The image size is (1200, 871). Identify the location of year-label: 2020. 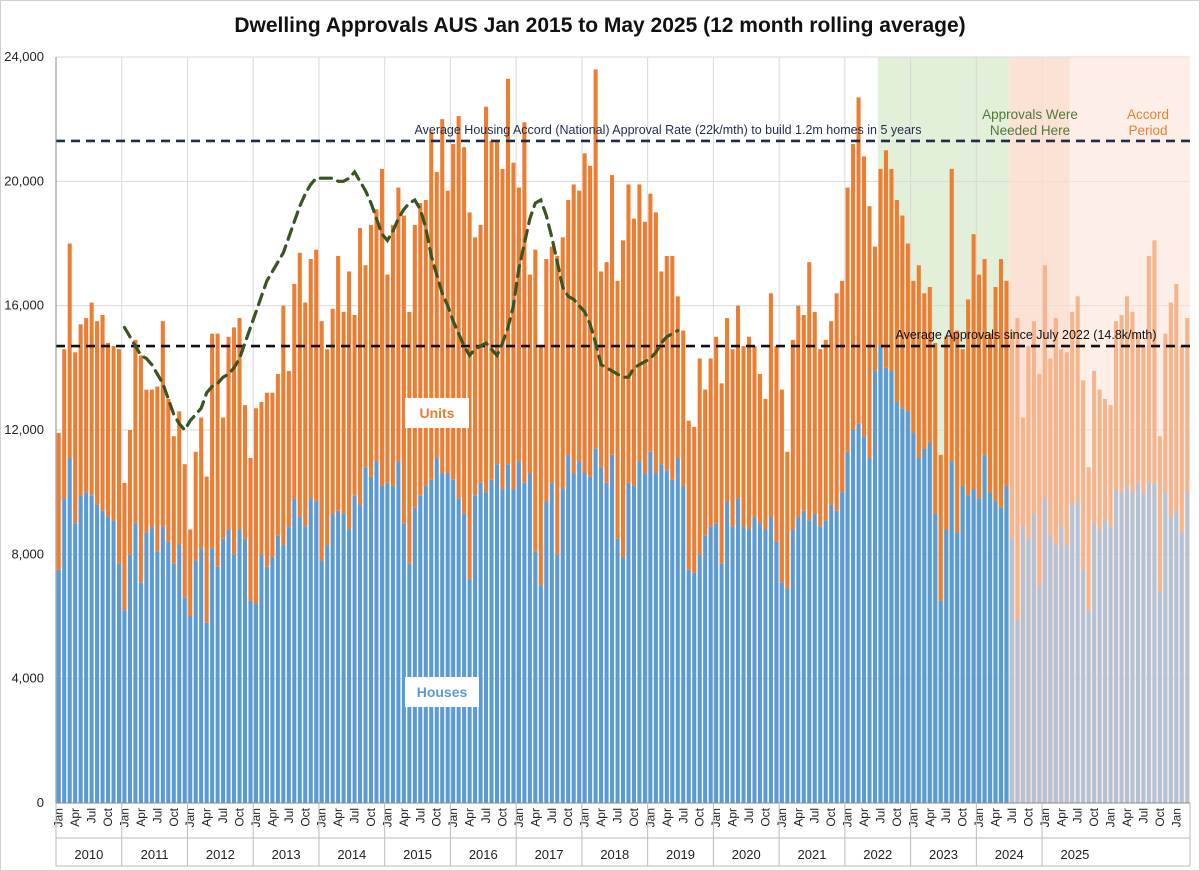
(746, 854).